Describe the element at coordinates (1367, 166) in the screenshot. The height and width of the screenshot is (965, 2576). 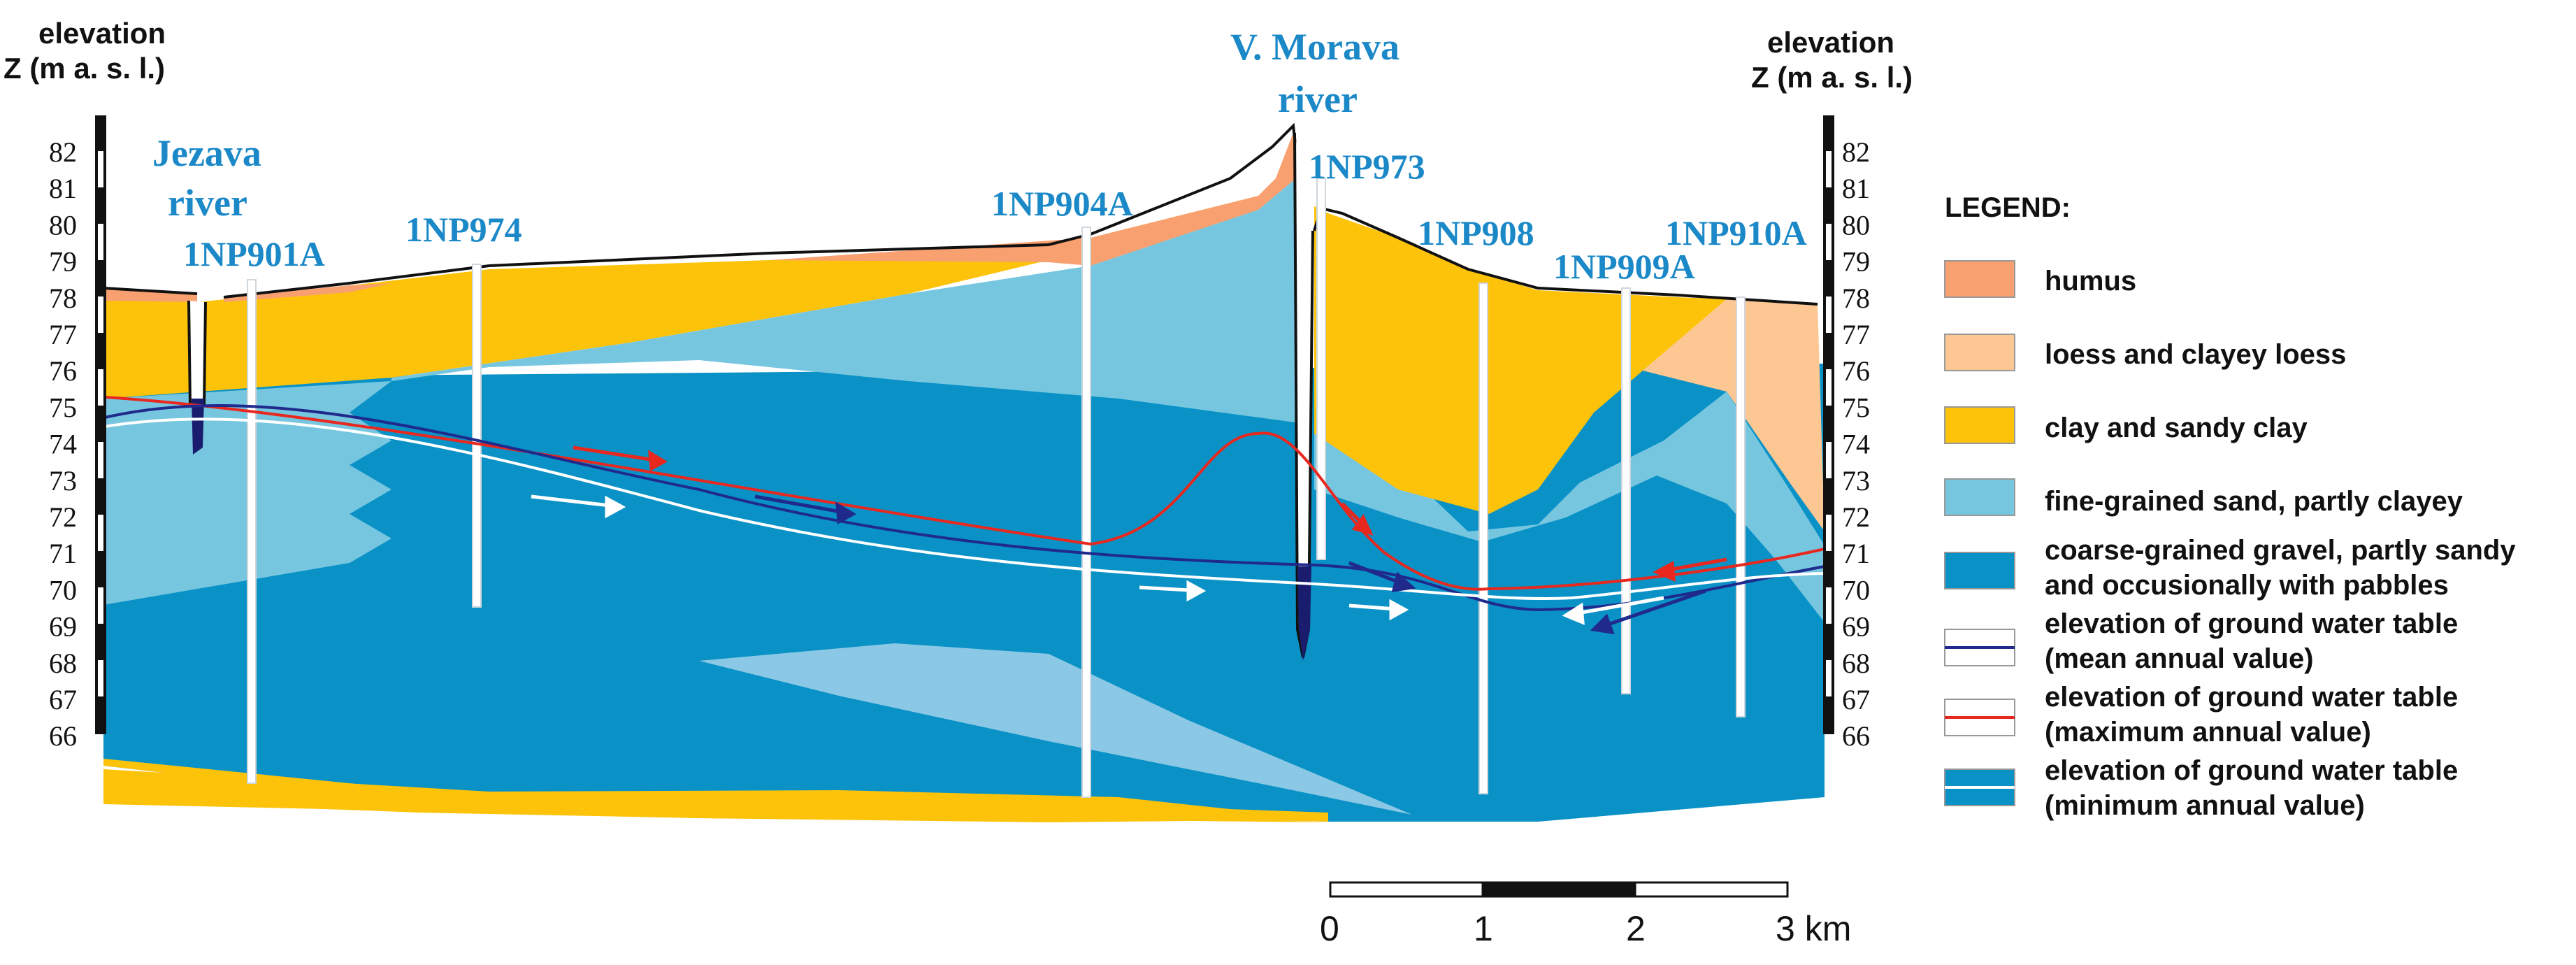
I see `well-label-1np973: 1NP973` at that location.